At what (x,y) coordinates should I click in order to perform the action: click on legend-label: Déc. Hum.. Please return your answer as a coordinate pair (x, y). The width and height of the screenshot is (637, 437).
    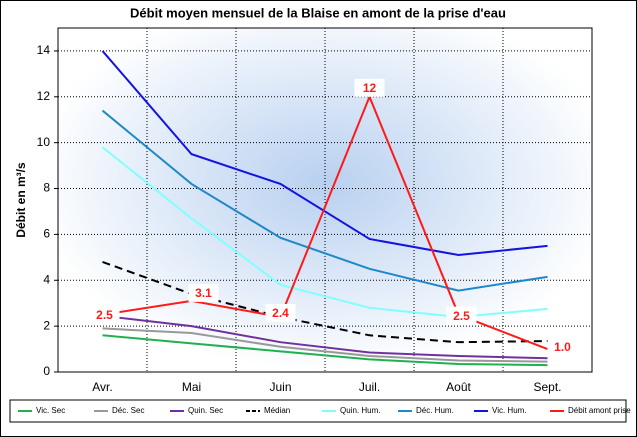
    Looking at the image, I should click on (435, 410).